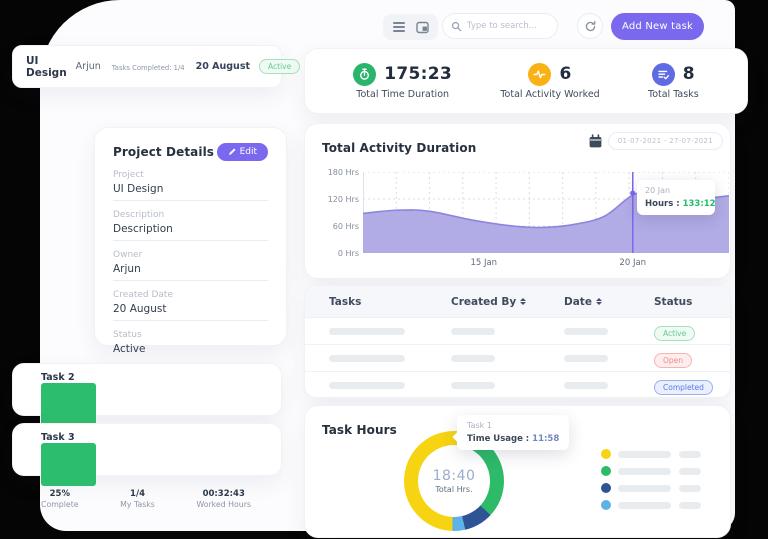  Describe the element at coordinates (280, 66) in the screenshot. I see `project-status-badge: Active` at that location.